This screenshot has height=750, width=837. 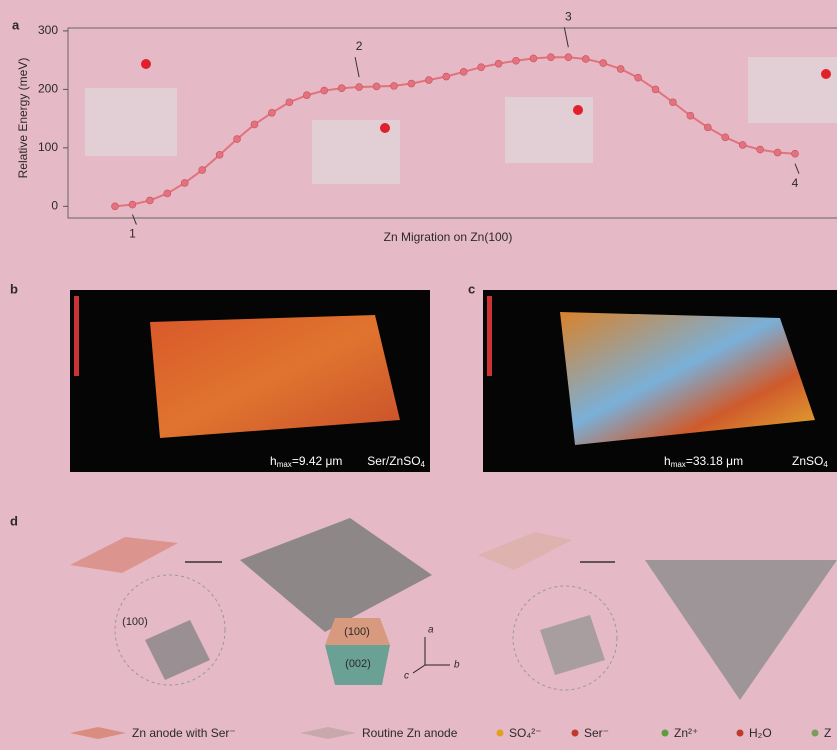 What do you see at coordinates (406, 676) in the screenshot?
I see `axis-label: c` at bounding box center [406, 676].